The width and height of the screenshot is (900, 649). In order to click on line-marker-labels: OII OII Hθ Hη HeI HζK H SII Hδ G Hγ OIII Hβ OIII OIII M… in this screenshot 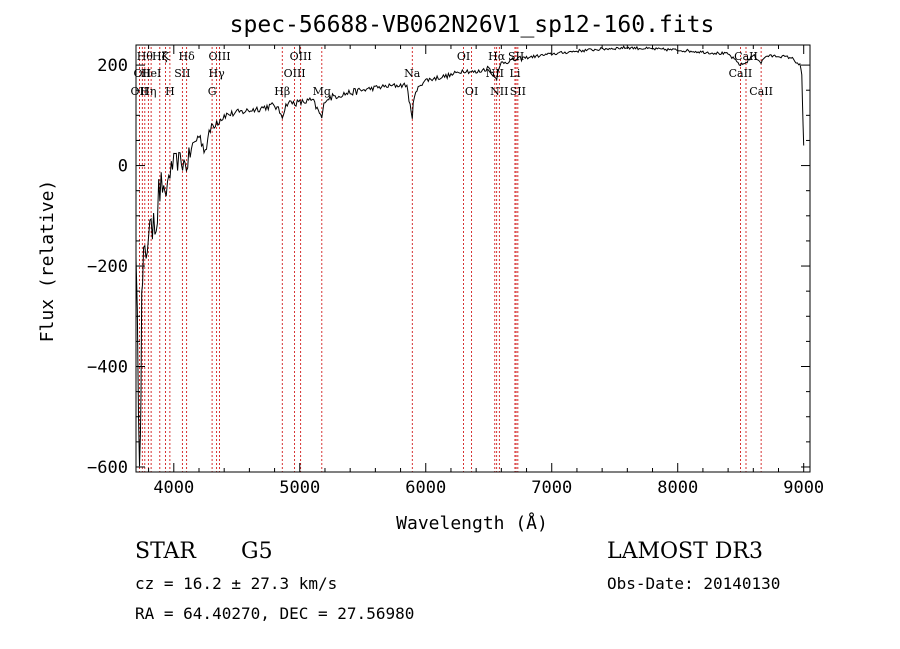, I will do `click(452, 74)`.